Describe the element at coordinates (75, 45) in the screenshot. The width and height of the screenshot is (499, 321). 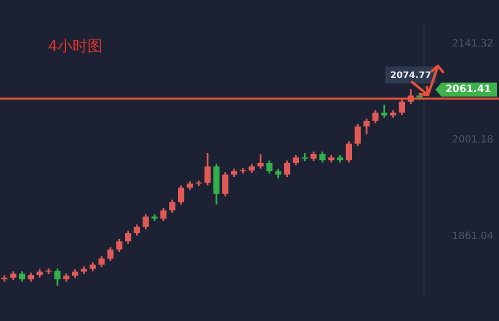
I see `text: 4小时图` at that location.